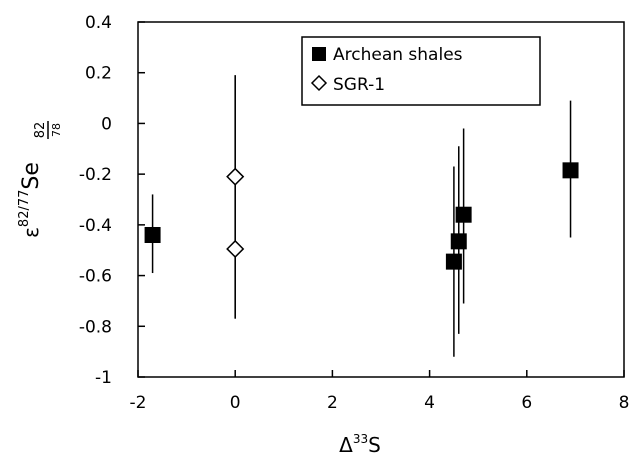  I want to click on y-axis-title-rest: Se, so click(31, 176).